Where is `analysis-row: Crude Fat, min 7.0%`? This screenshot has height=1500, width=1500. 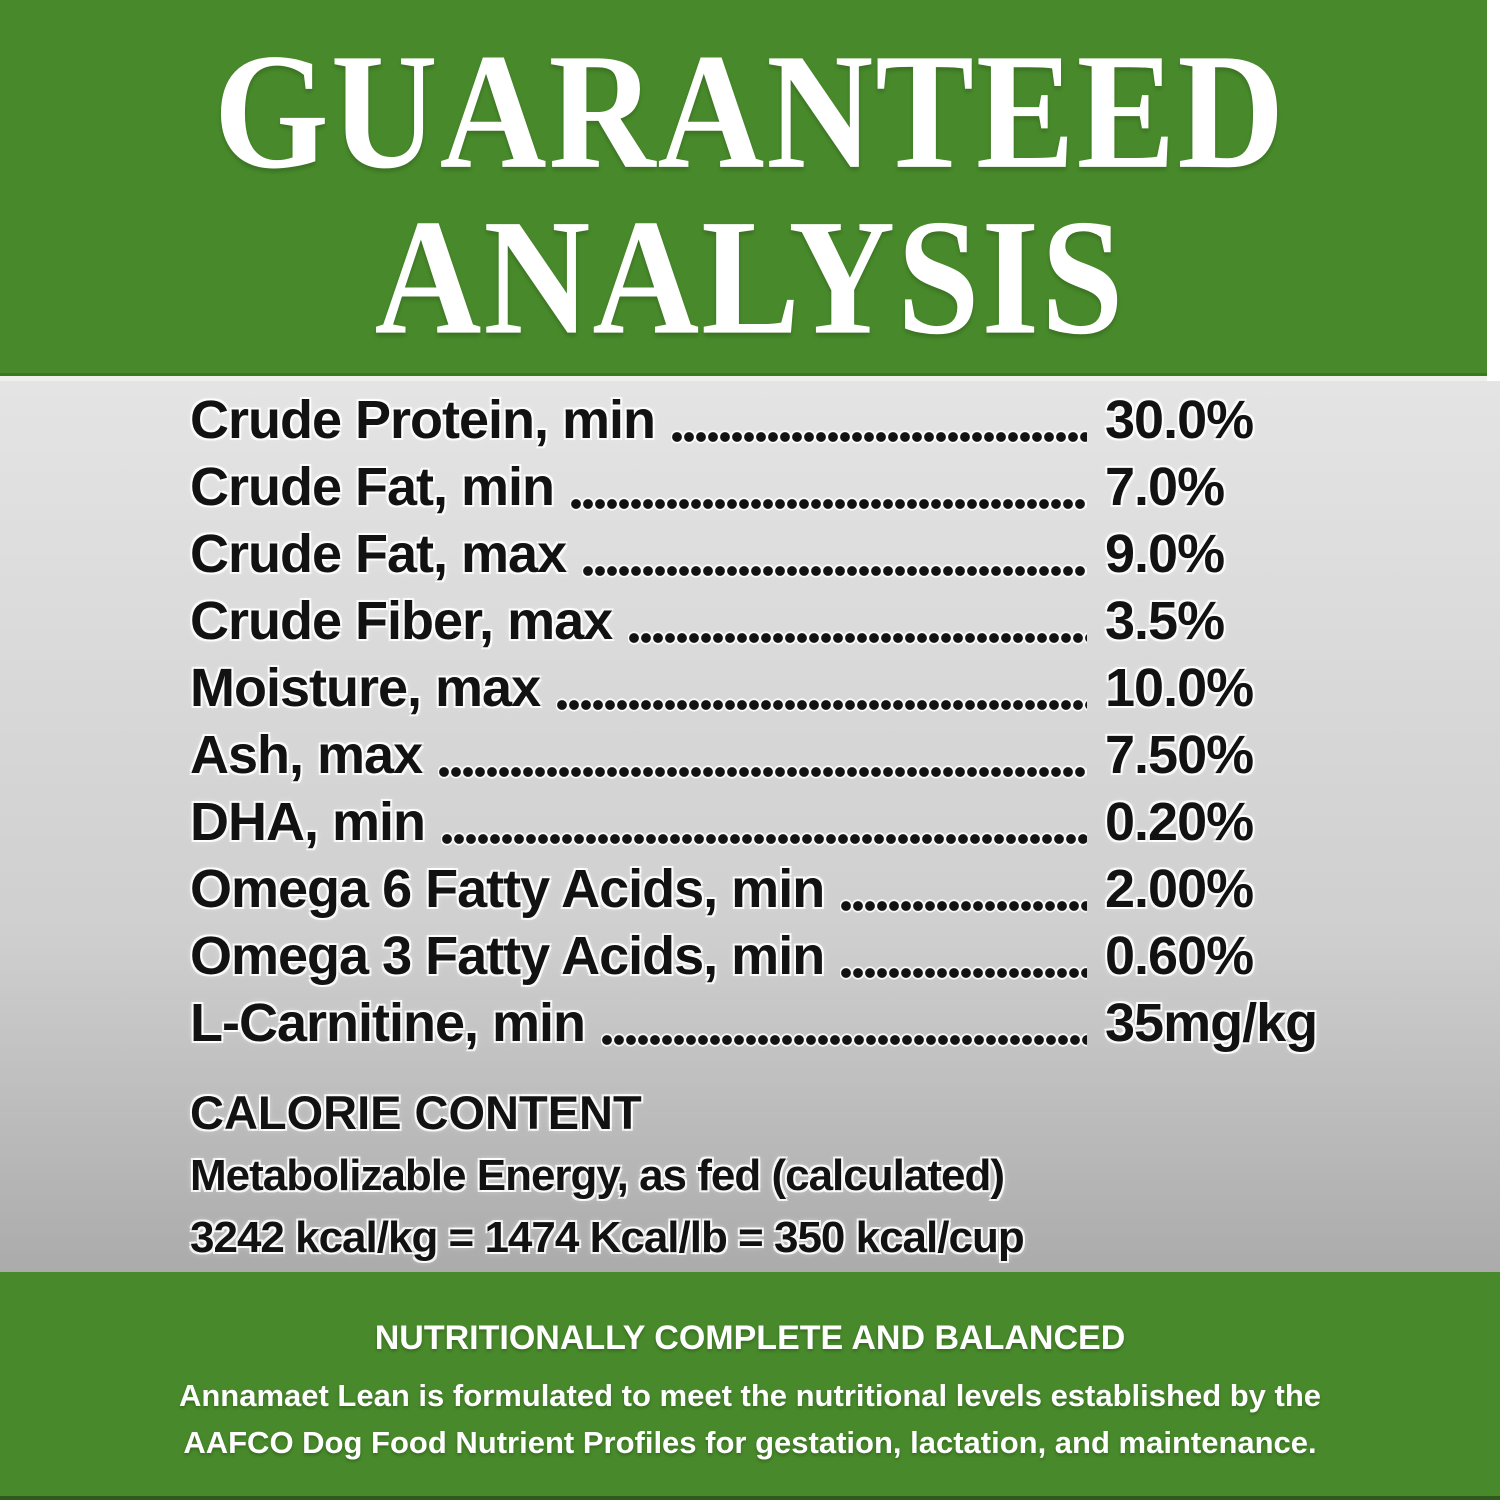 analysis-row: Crude Fat, min 7.0% is located at coordinates (747, 487).